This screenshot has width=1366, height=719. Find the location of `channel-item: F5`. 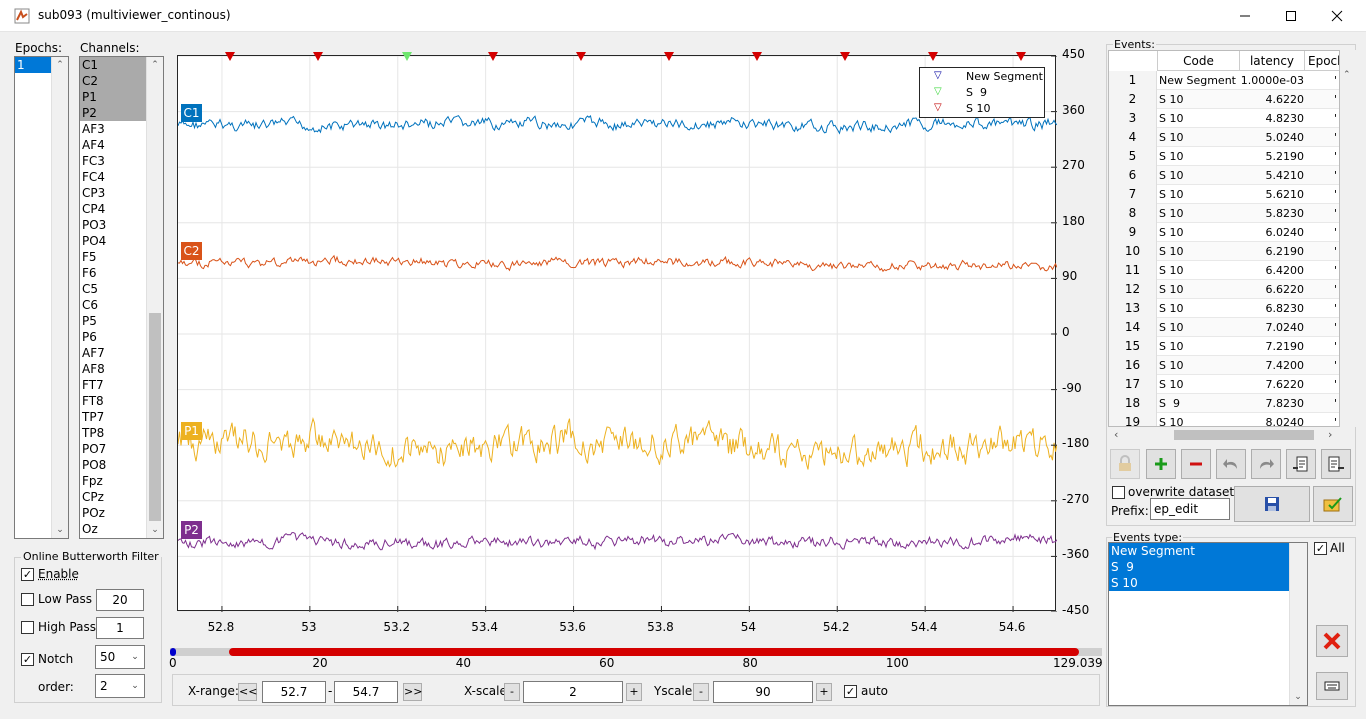

channel-item: F5 is located at coordinates (89, 257).